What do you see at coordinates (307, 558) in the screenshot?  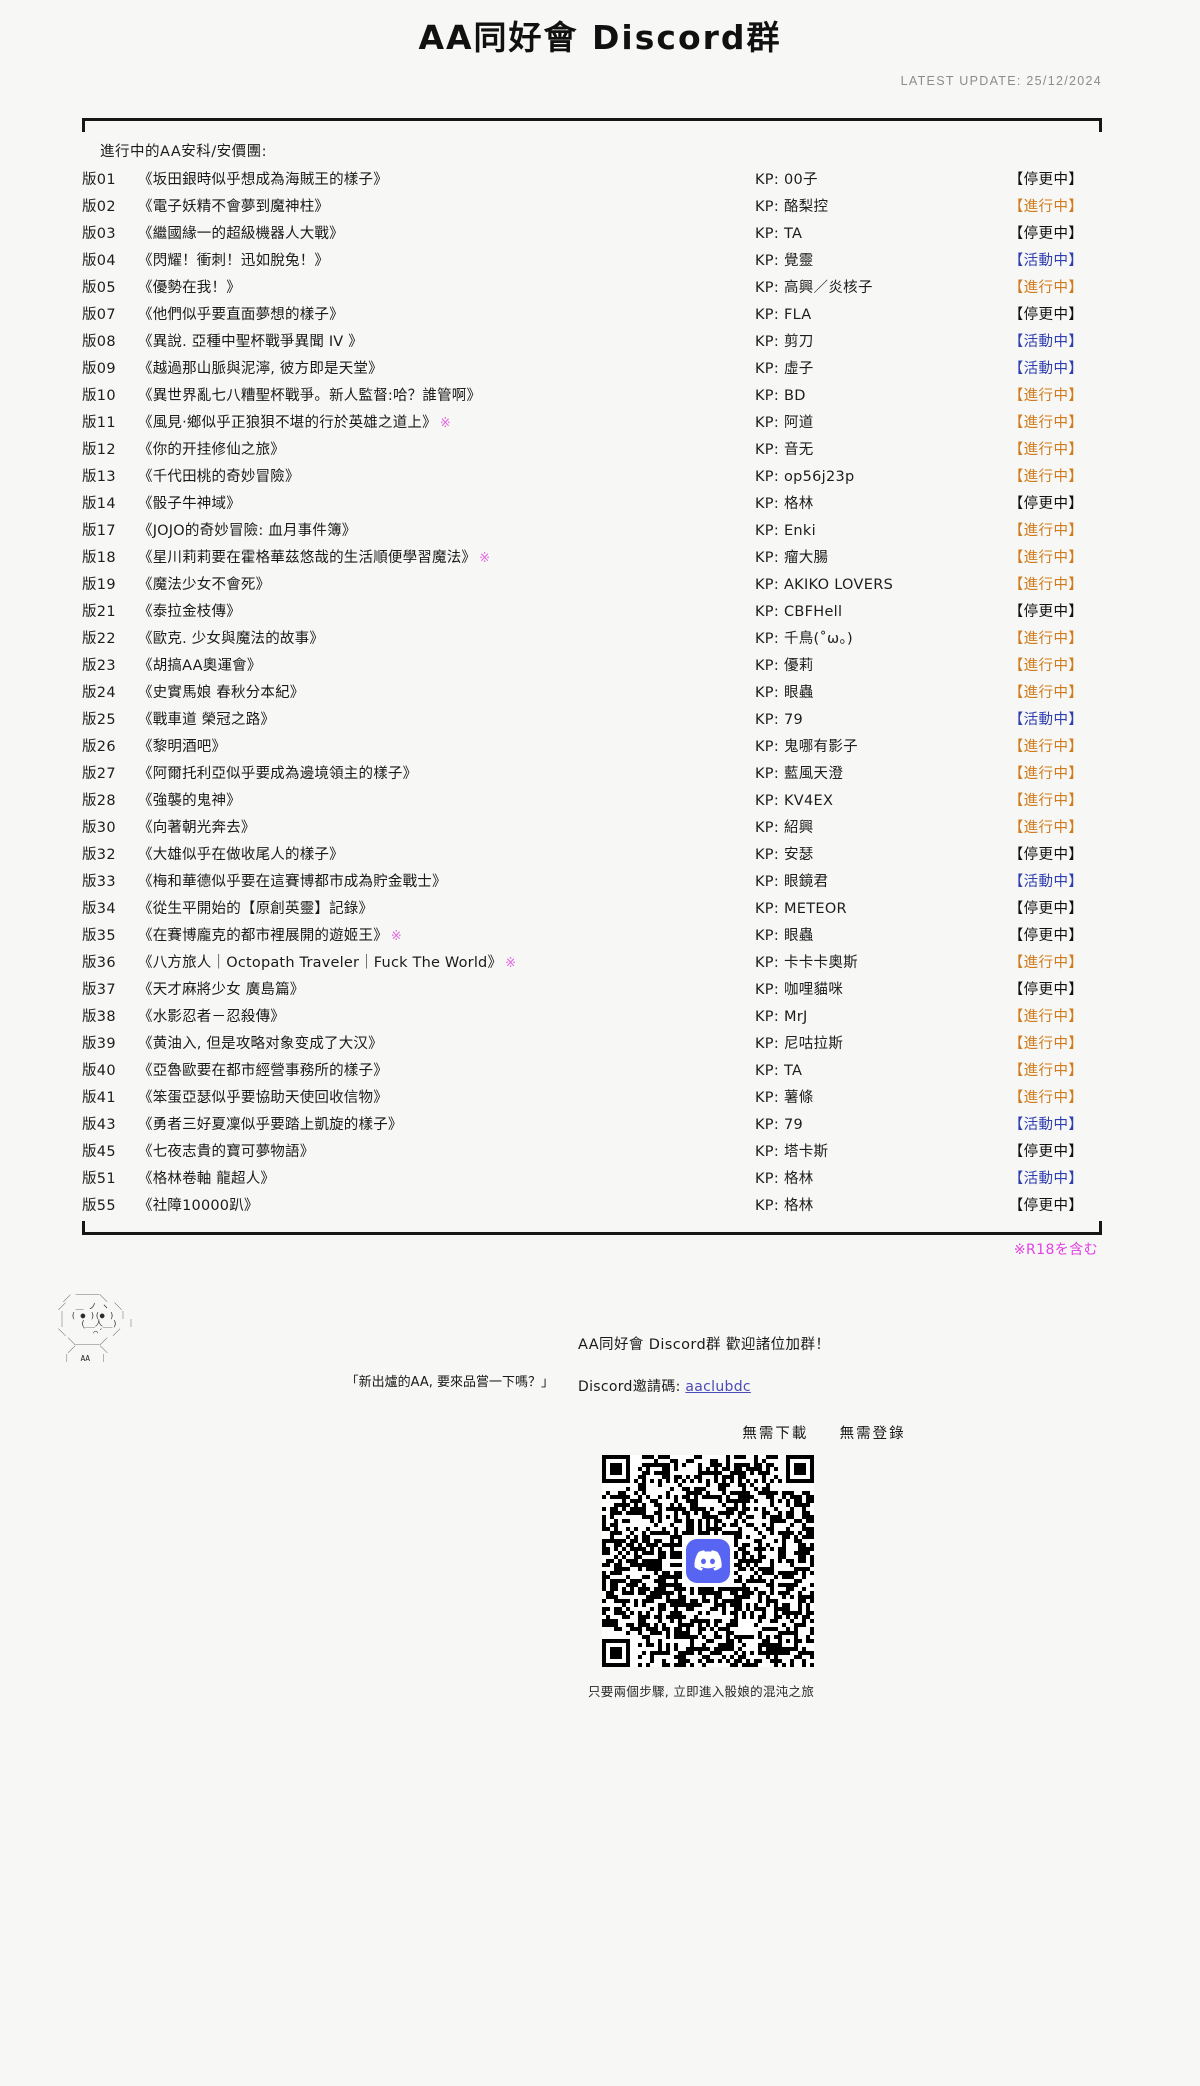 I see `row-title-text: 《星川莉莉要在霍格華茲悠哉的生活順便學習魔法》` at bounding box center [307, 558].